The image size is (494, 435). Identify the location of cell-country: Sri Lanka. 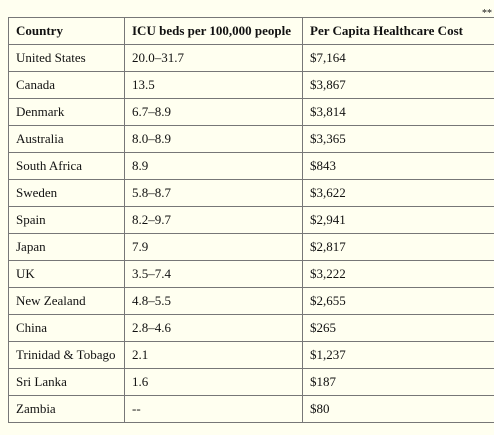
(67, 382).